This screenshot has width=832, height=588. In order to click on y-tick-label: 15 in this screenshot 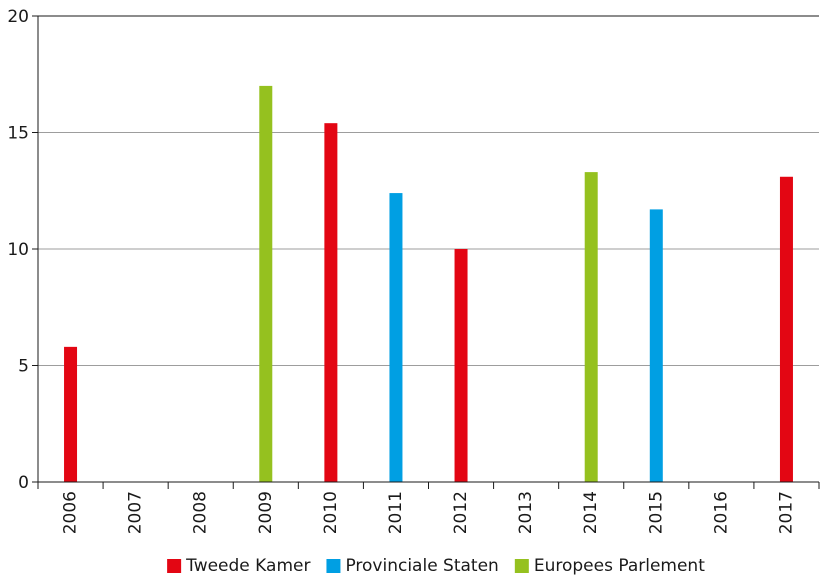, I will do `click(18, 134)`.